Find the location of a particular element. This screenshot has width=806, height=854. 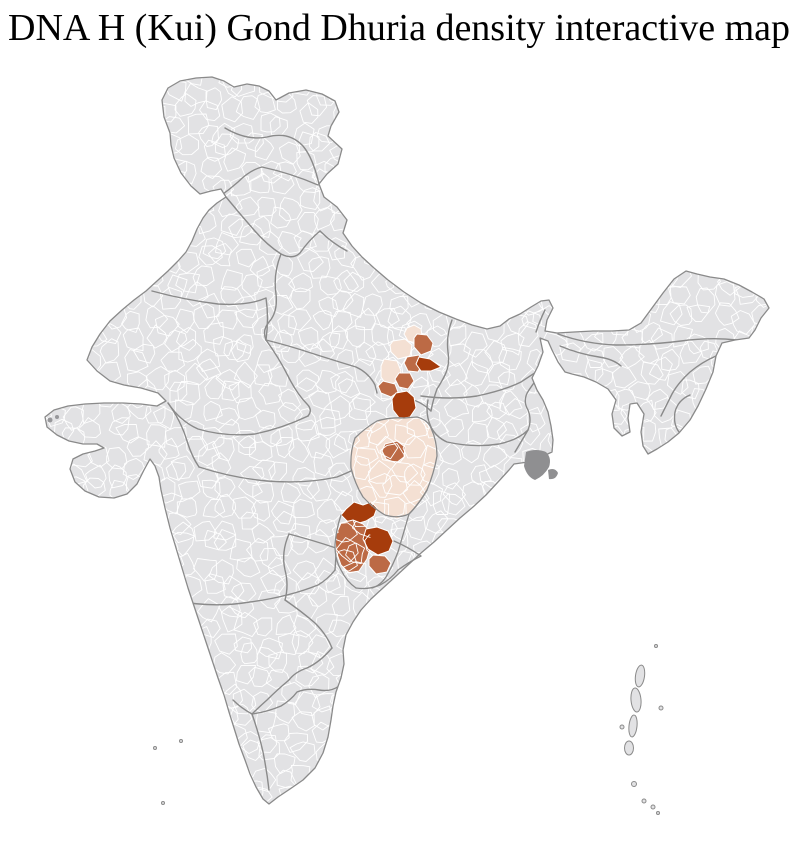

district-d05-high-density is located at coordinates (428, 364).